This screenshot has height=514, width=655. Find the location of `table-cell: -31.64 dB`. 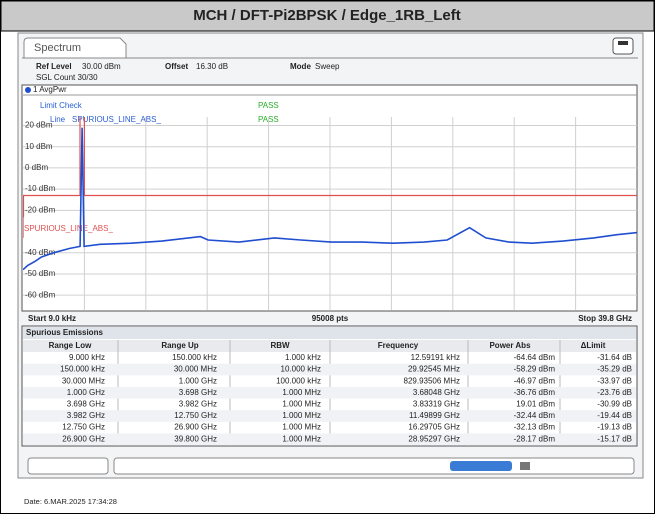

table-cell: -31.64 dB is located at coordinates (614, 357).